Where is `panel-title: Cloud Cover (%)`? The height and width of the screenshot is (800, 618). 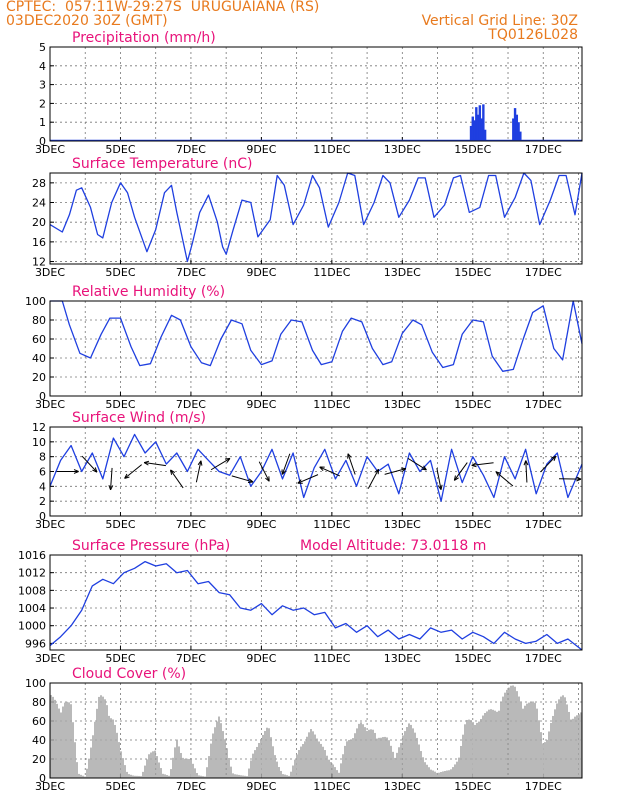 panel-title: Cloud Cover (%) is located at coordinates (129, 674).